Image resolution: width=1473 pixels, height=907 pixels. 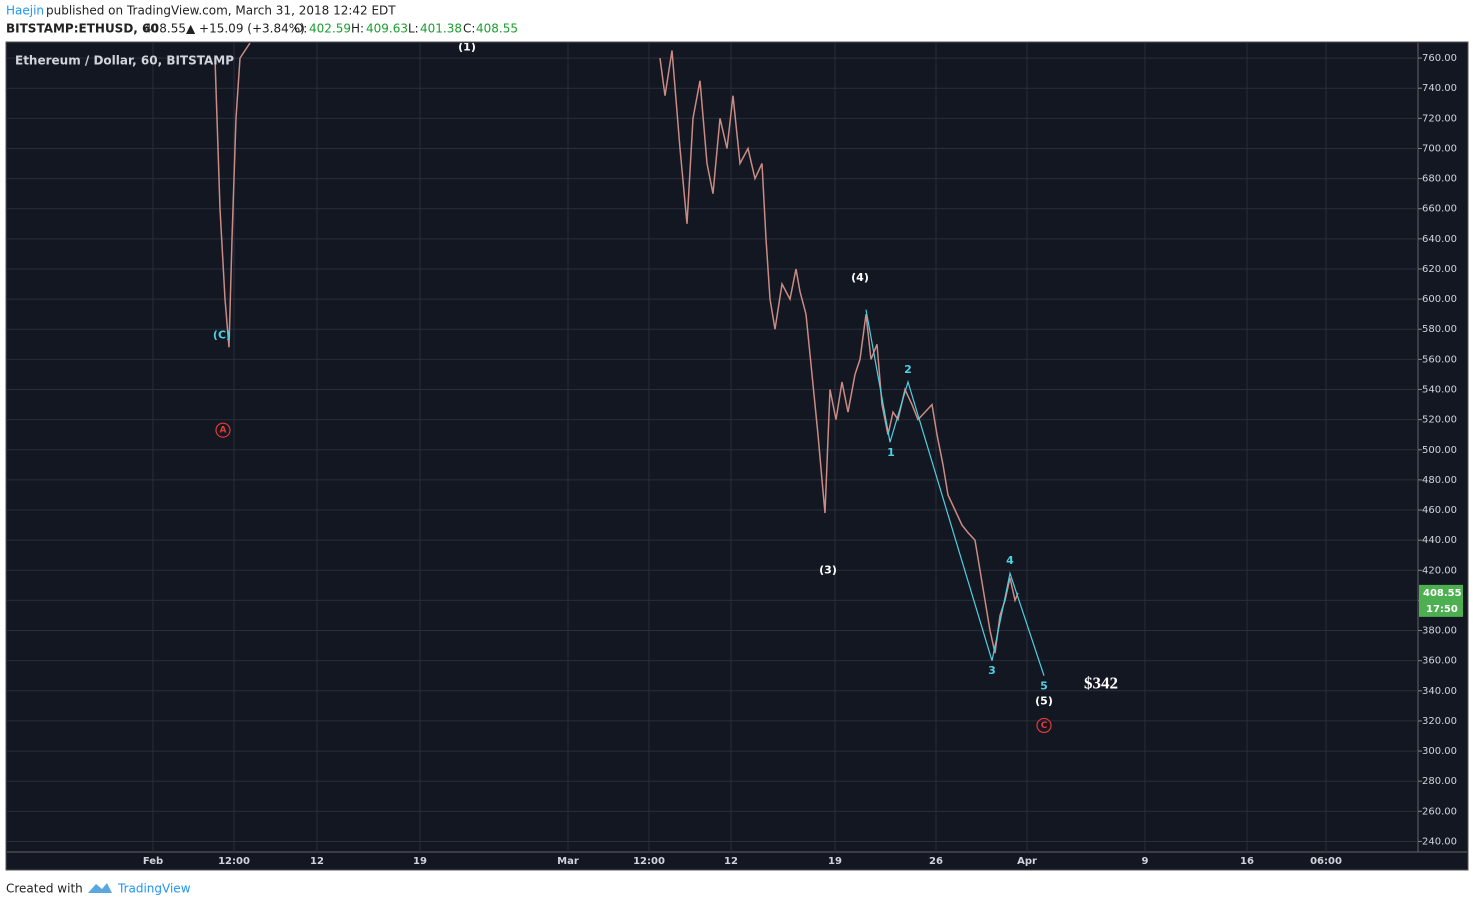 What do you see at coordinates (1439, 721) in the screenshot?
I see `y-tick-label: 320.00` at bounding box center [1439, 721].